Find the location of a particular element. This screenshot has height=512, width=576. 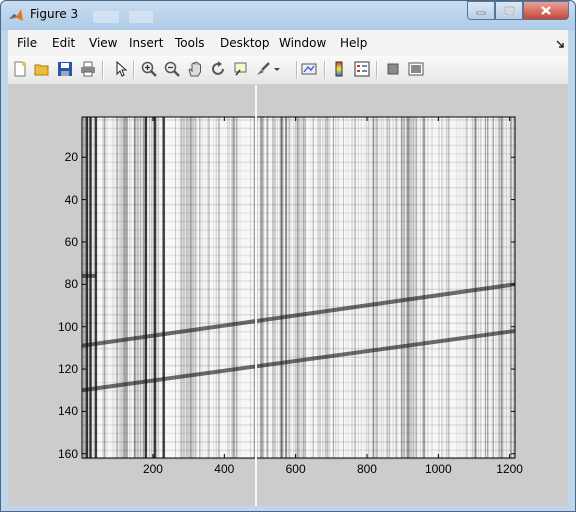

edit-plot-button is located at coordinates (120, 69).